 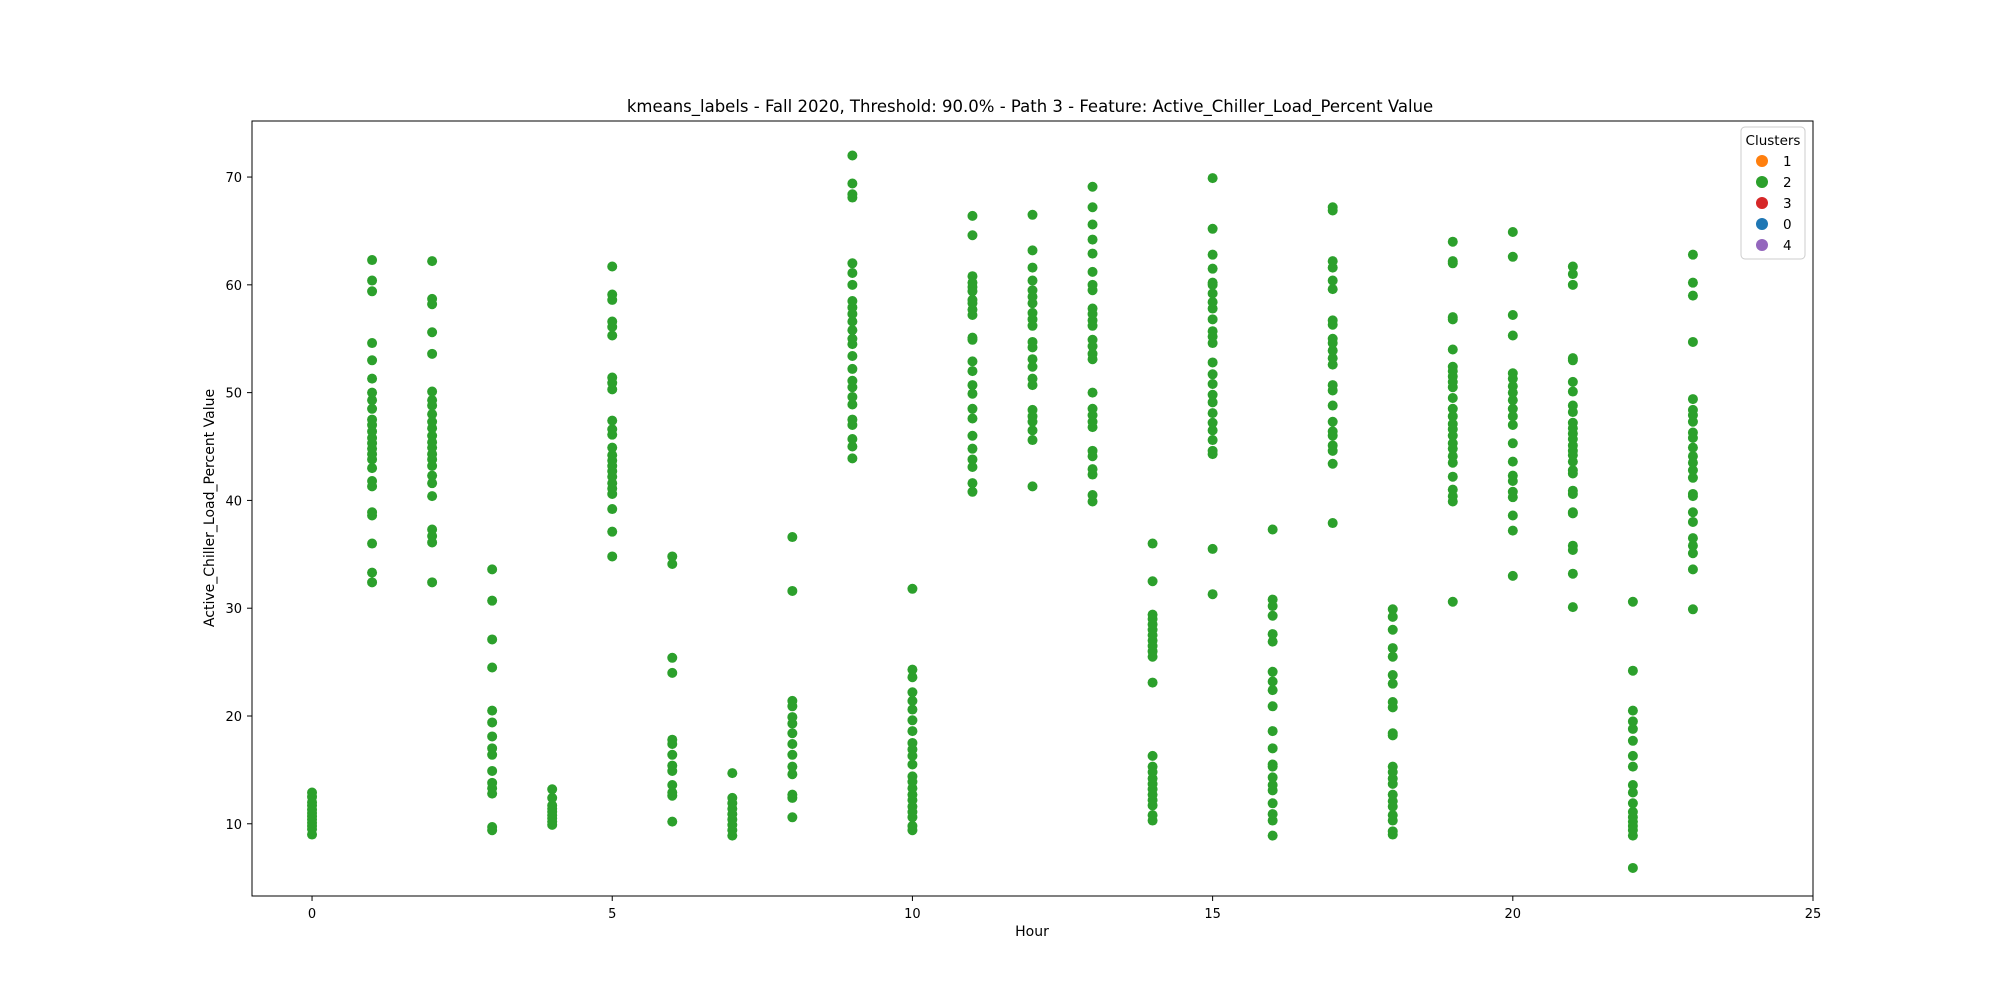 What do you see at coordinates (1787, 162) in the screenshot?
I see `legend-label: 1` at bounding box center [1787, 162].